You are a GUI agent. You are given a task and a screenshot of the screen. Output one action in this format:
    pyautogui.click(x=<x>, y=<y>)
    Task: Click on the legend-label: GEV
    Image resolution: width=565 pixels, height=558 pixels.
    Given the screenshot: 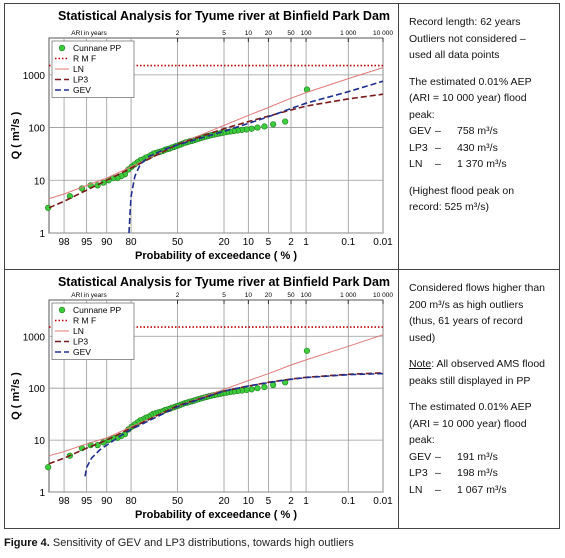 What is the action you would take?
    pyautogui.click(x=82, y=90)
    